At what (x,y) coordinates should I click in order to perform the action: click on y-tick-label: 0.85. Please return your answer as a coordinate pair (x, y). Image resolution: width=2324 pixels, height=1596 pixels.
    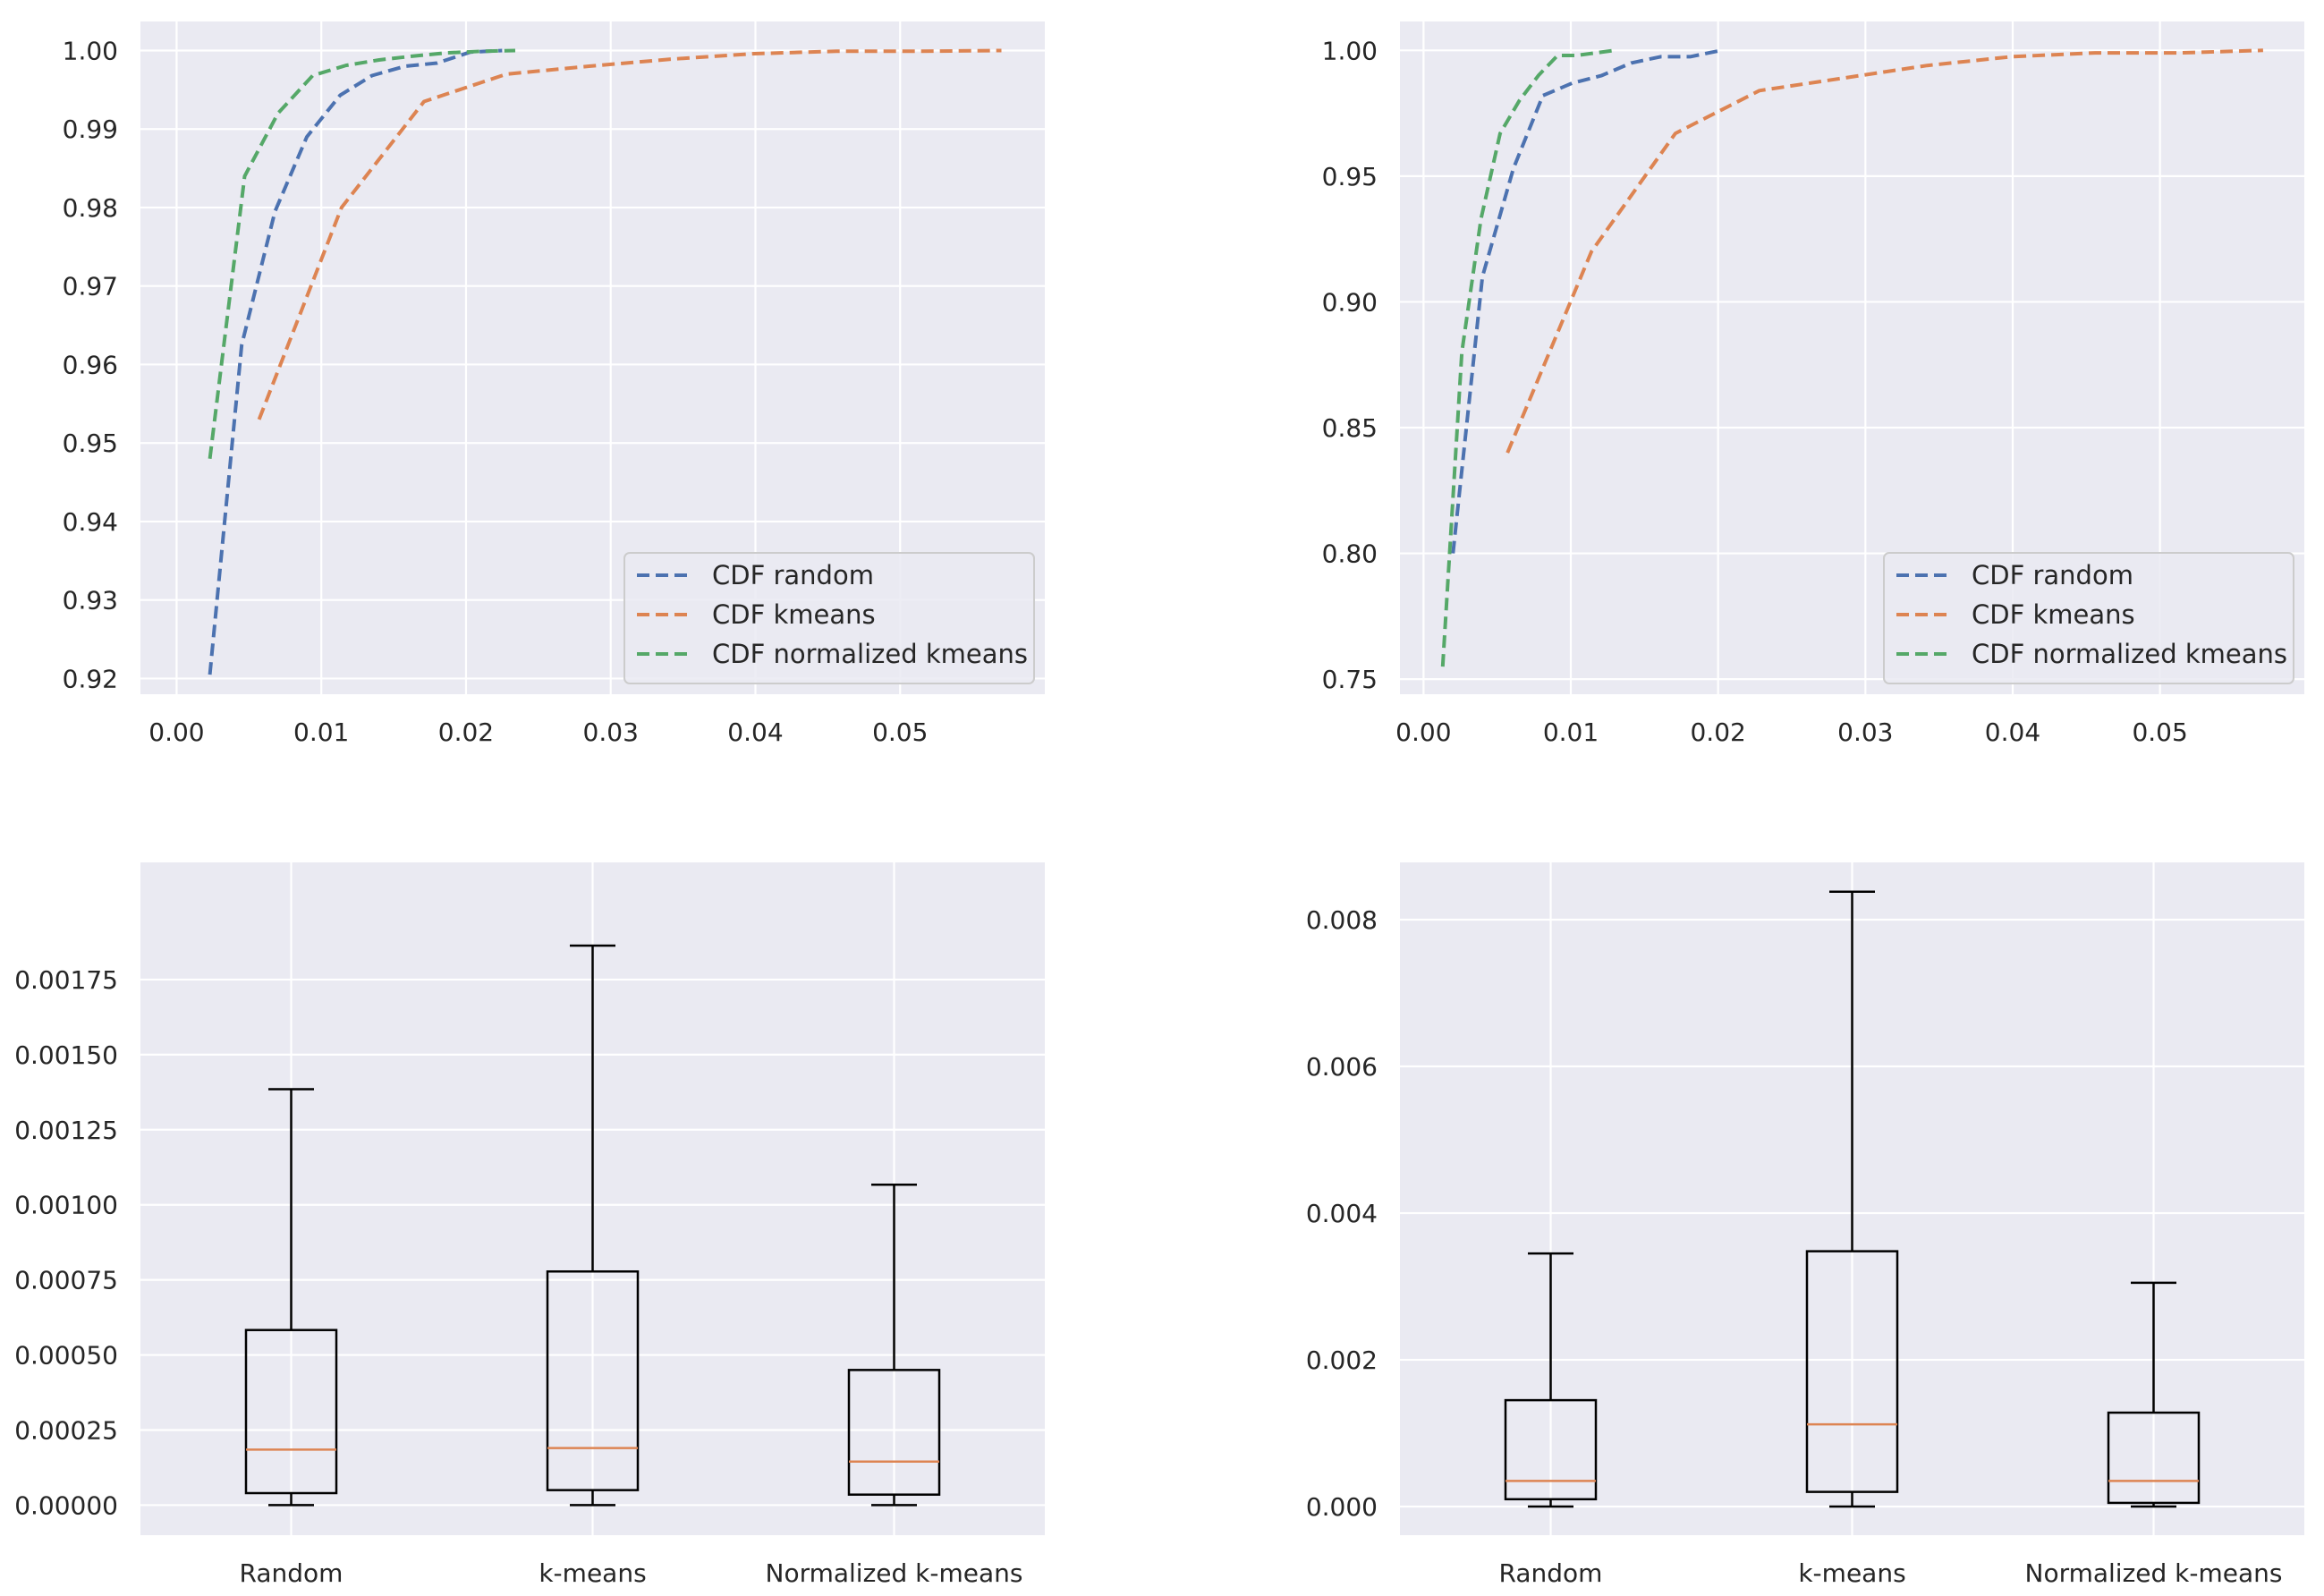
    Looking at the image, I should click on (1350, 428).